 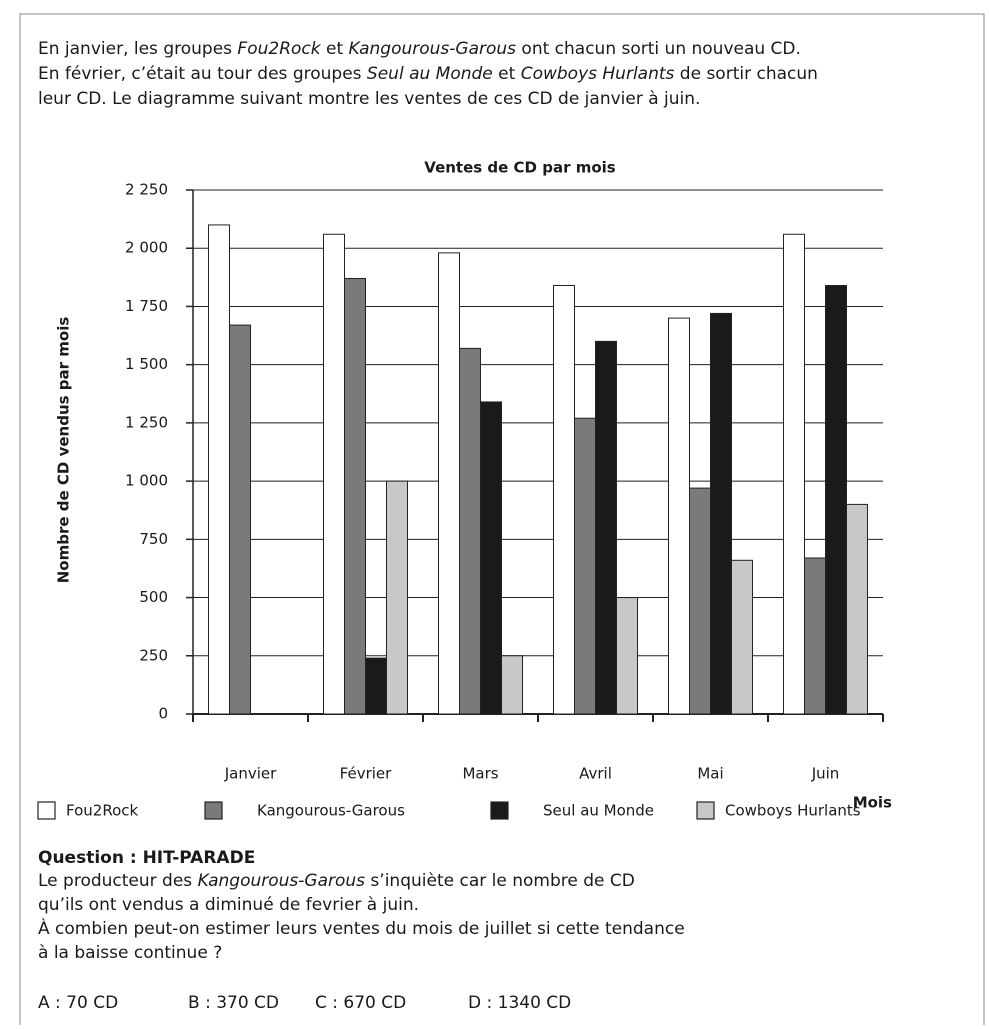 I want to click on chart-title: Ventes de CD par mois, so click(x=520, y=168).